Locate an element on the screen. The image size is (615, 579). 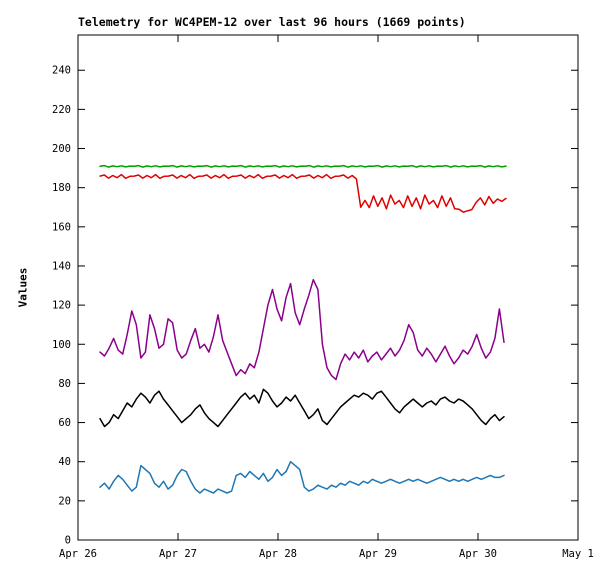
x-tick-label: May 1 is located at coordinates (578, 554).